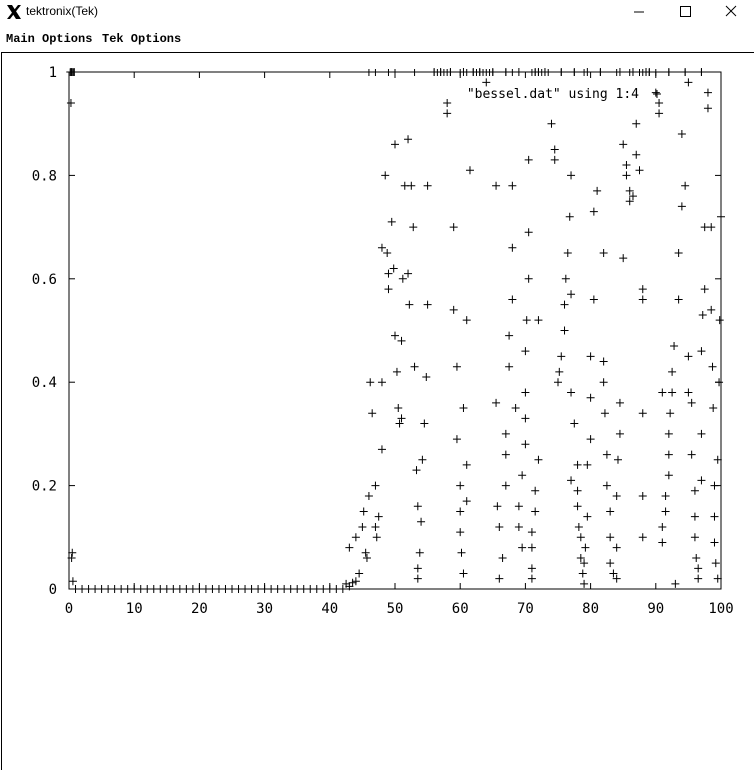 Image resolution: width=754 pixels, height=775 pixels. What do you see at coordinates (329, 609) in the screenshot?
I see `x-tick-label: 40` at bounding box center [329, 609].